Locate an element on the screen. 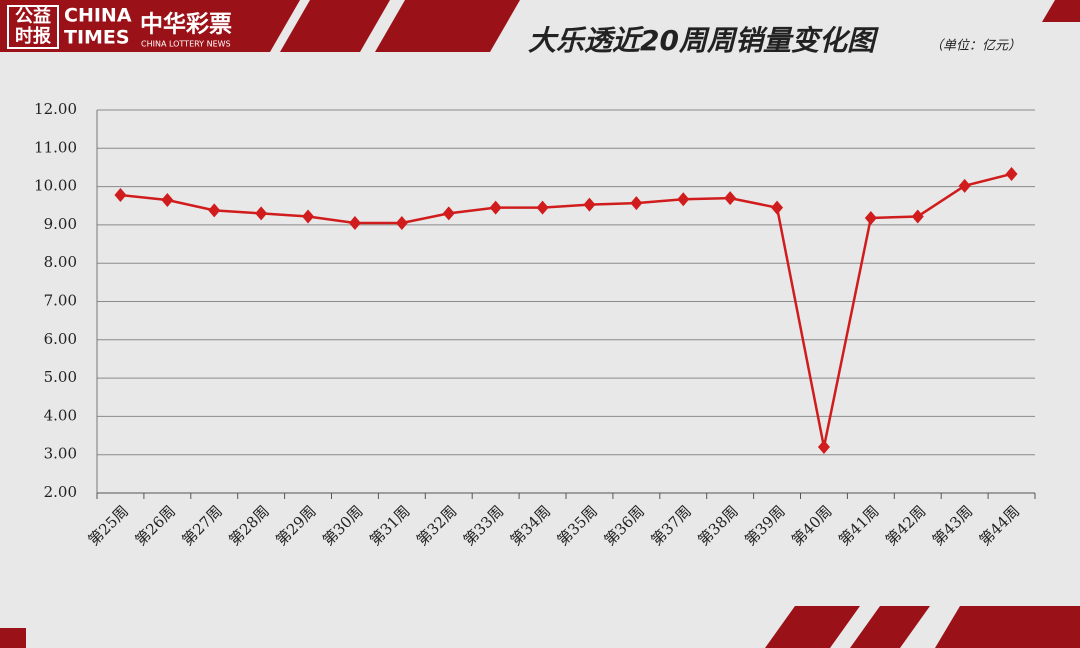 The image size is (1080, 648). y-tick-label: 4.00 is located at coordinates (60, 415).